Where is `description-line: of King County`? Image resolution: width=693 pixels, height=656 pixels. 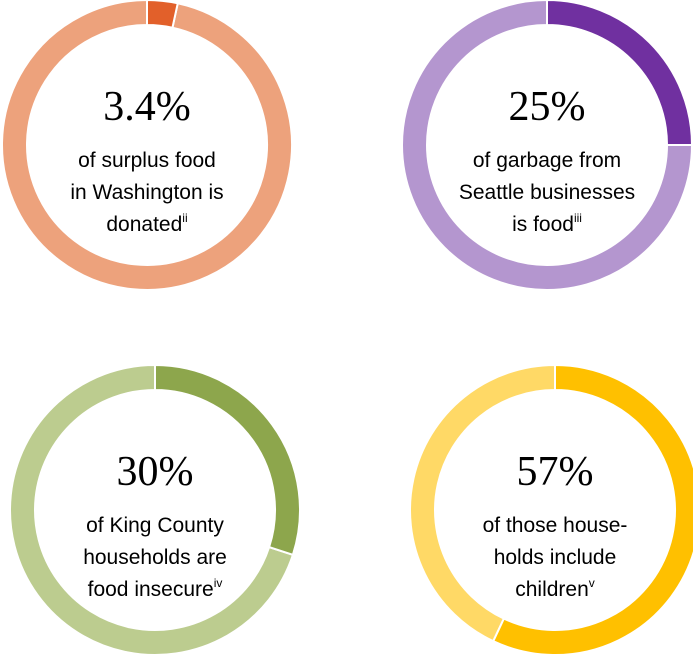
description-line: of King County is located at coordinates (155, 525).